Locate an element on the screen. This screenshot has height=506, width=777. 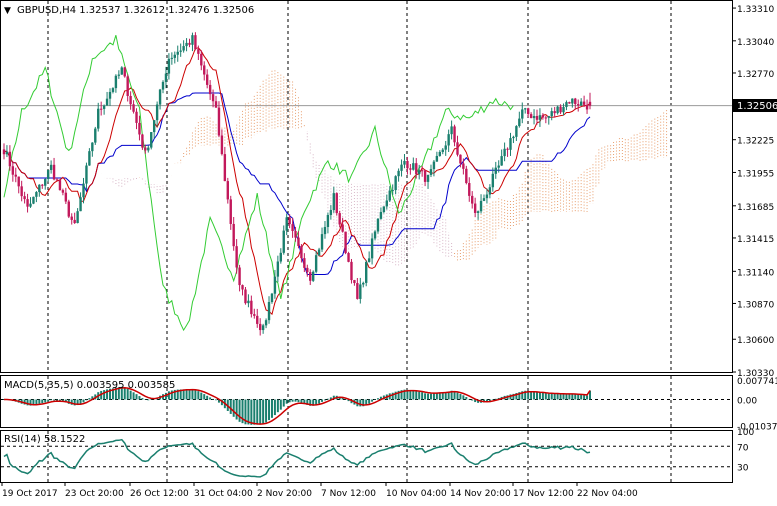
macd-tick-label: -0.010375 is located at coordinates (757, 427).